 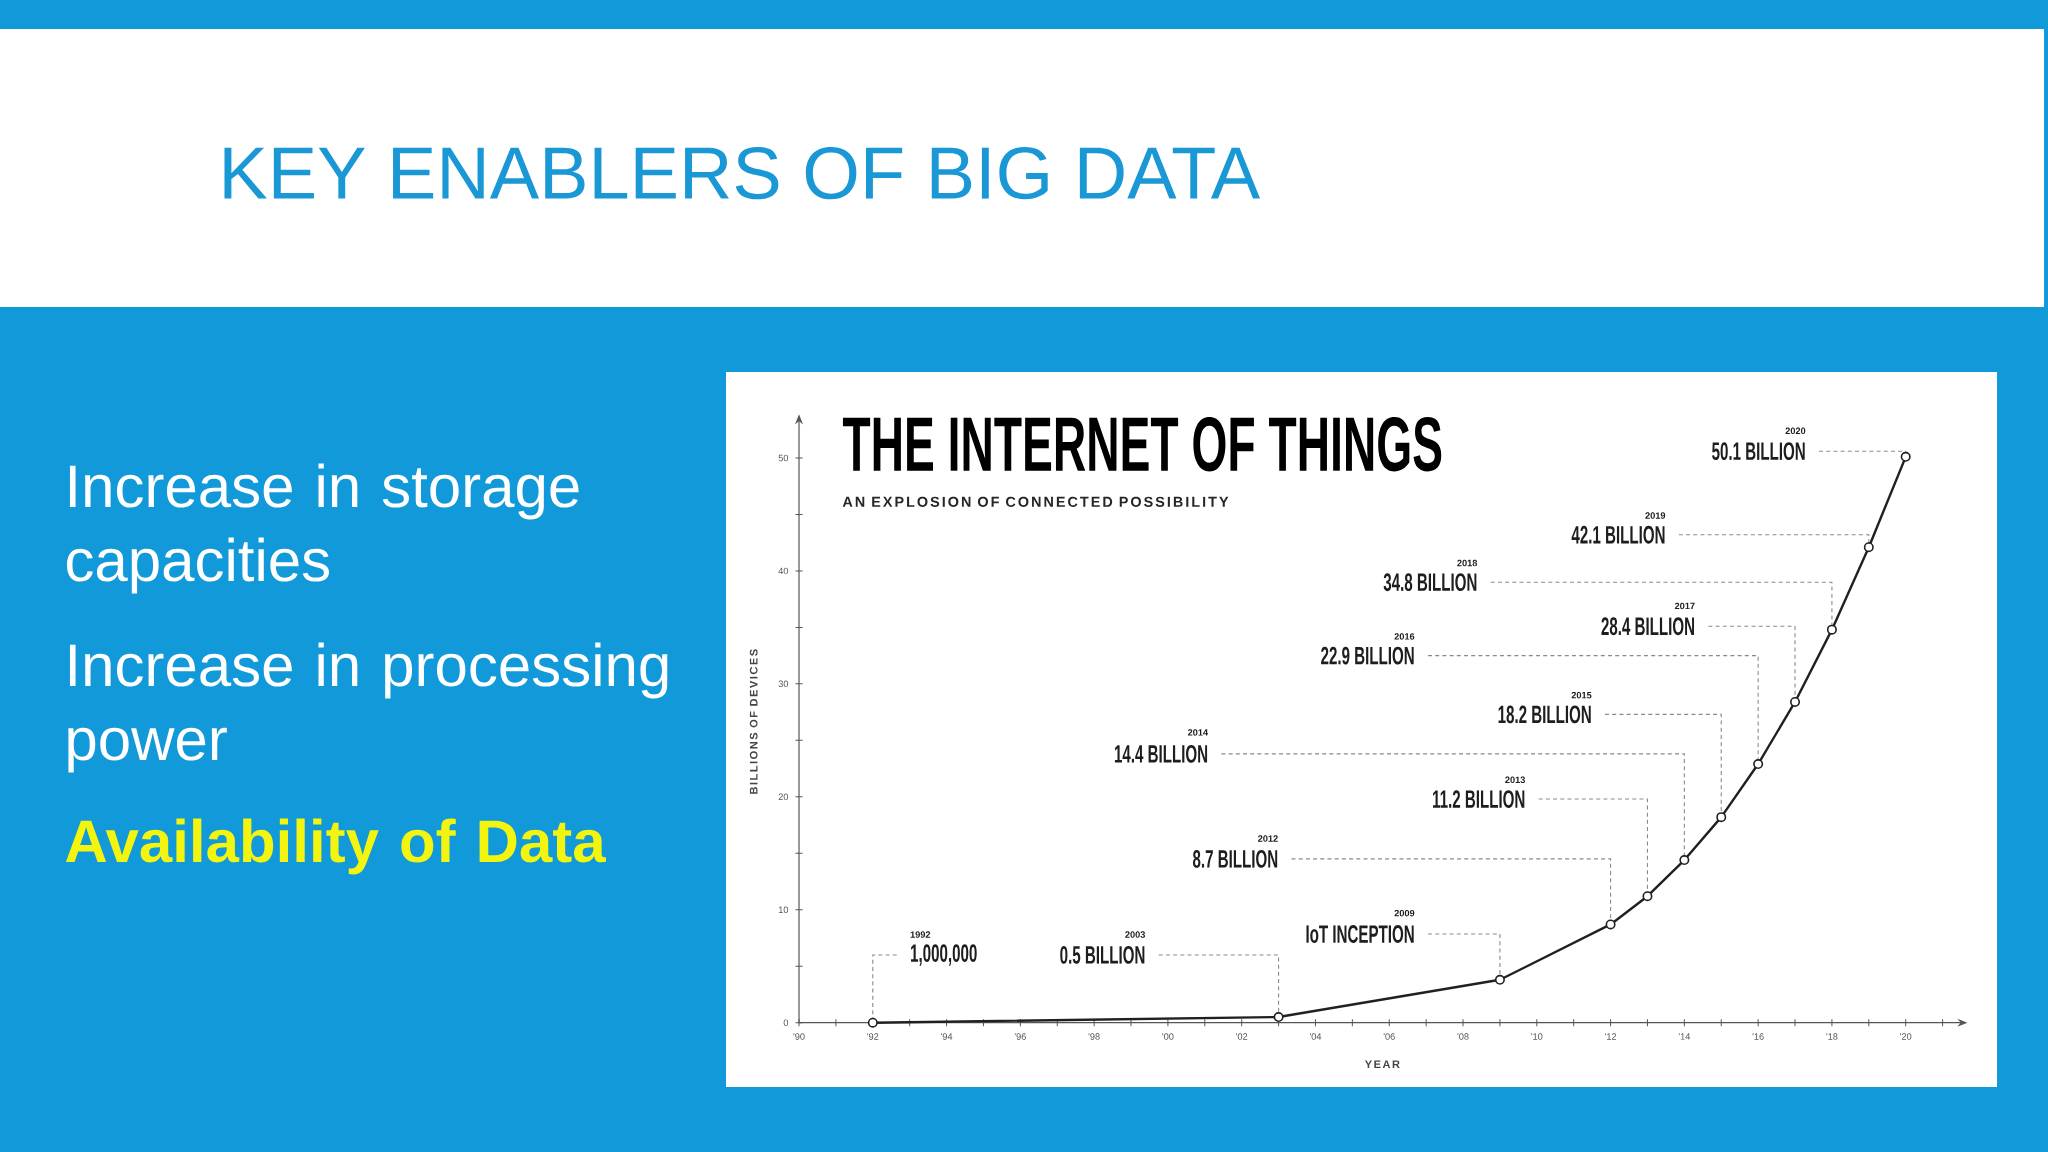 I want to click on y-tick-label: 50, so click(x=783, y=458).